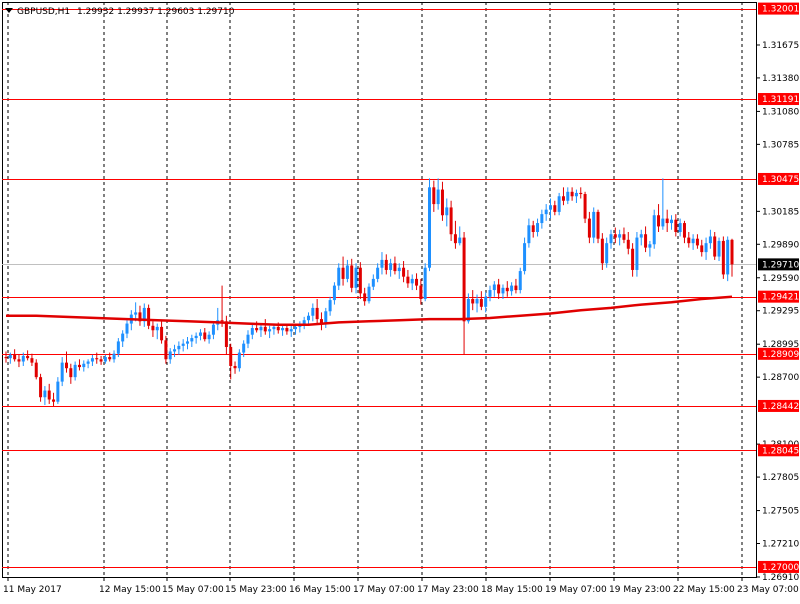 This screenshot has height=604, width=800. I want to click on level-price-text: 1.28442, so click(780, 407).